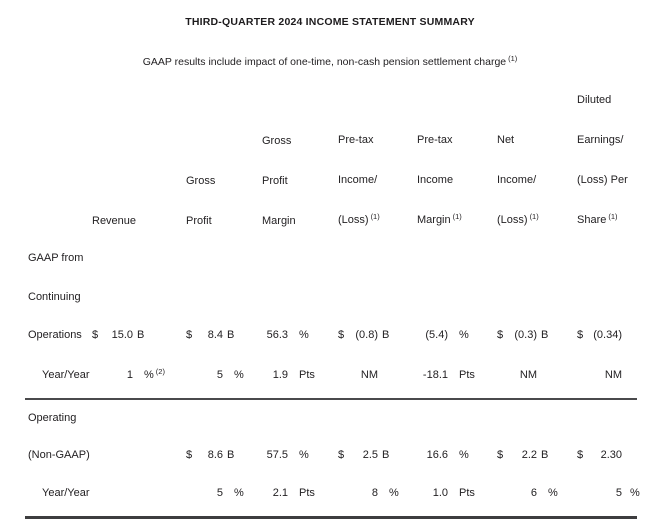  I want to click on value: 2.2, so click(529, 455).